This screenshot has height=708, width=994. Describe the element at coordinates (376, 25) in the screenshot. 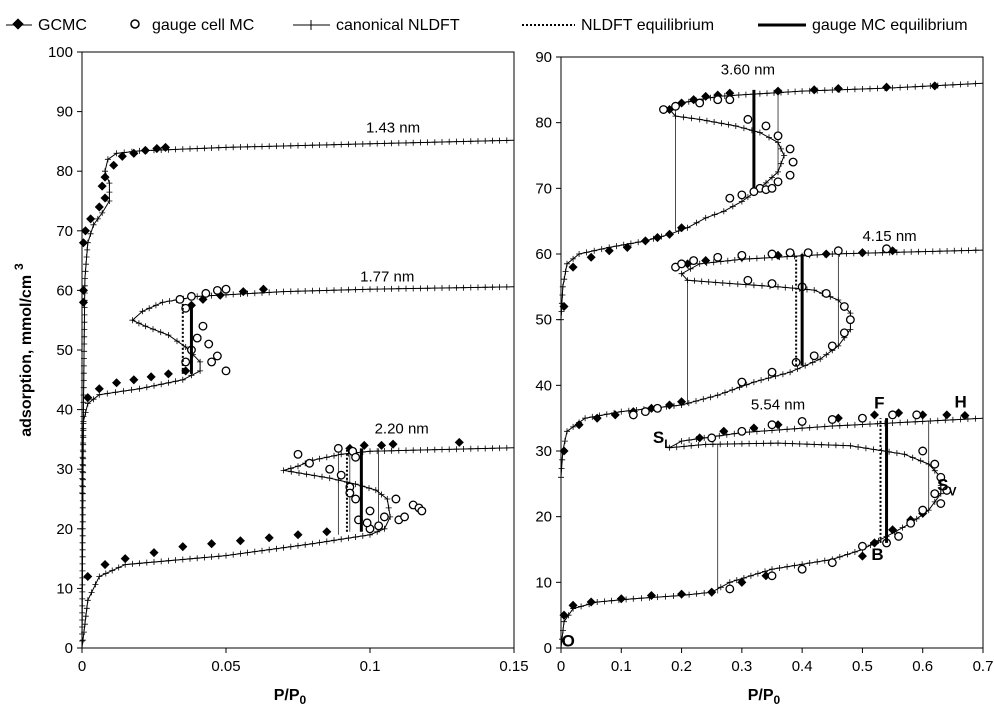

I see `legend-item-nldft: canonical NLDFT` at that location.